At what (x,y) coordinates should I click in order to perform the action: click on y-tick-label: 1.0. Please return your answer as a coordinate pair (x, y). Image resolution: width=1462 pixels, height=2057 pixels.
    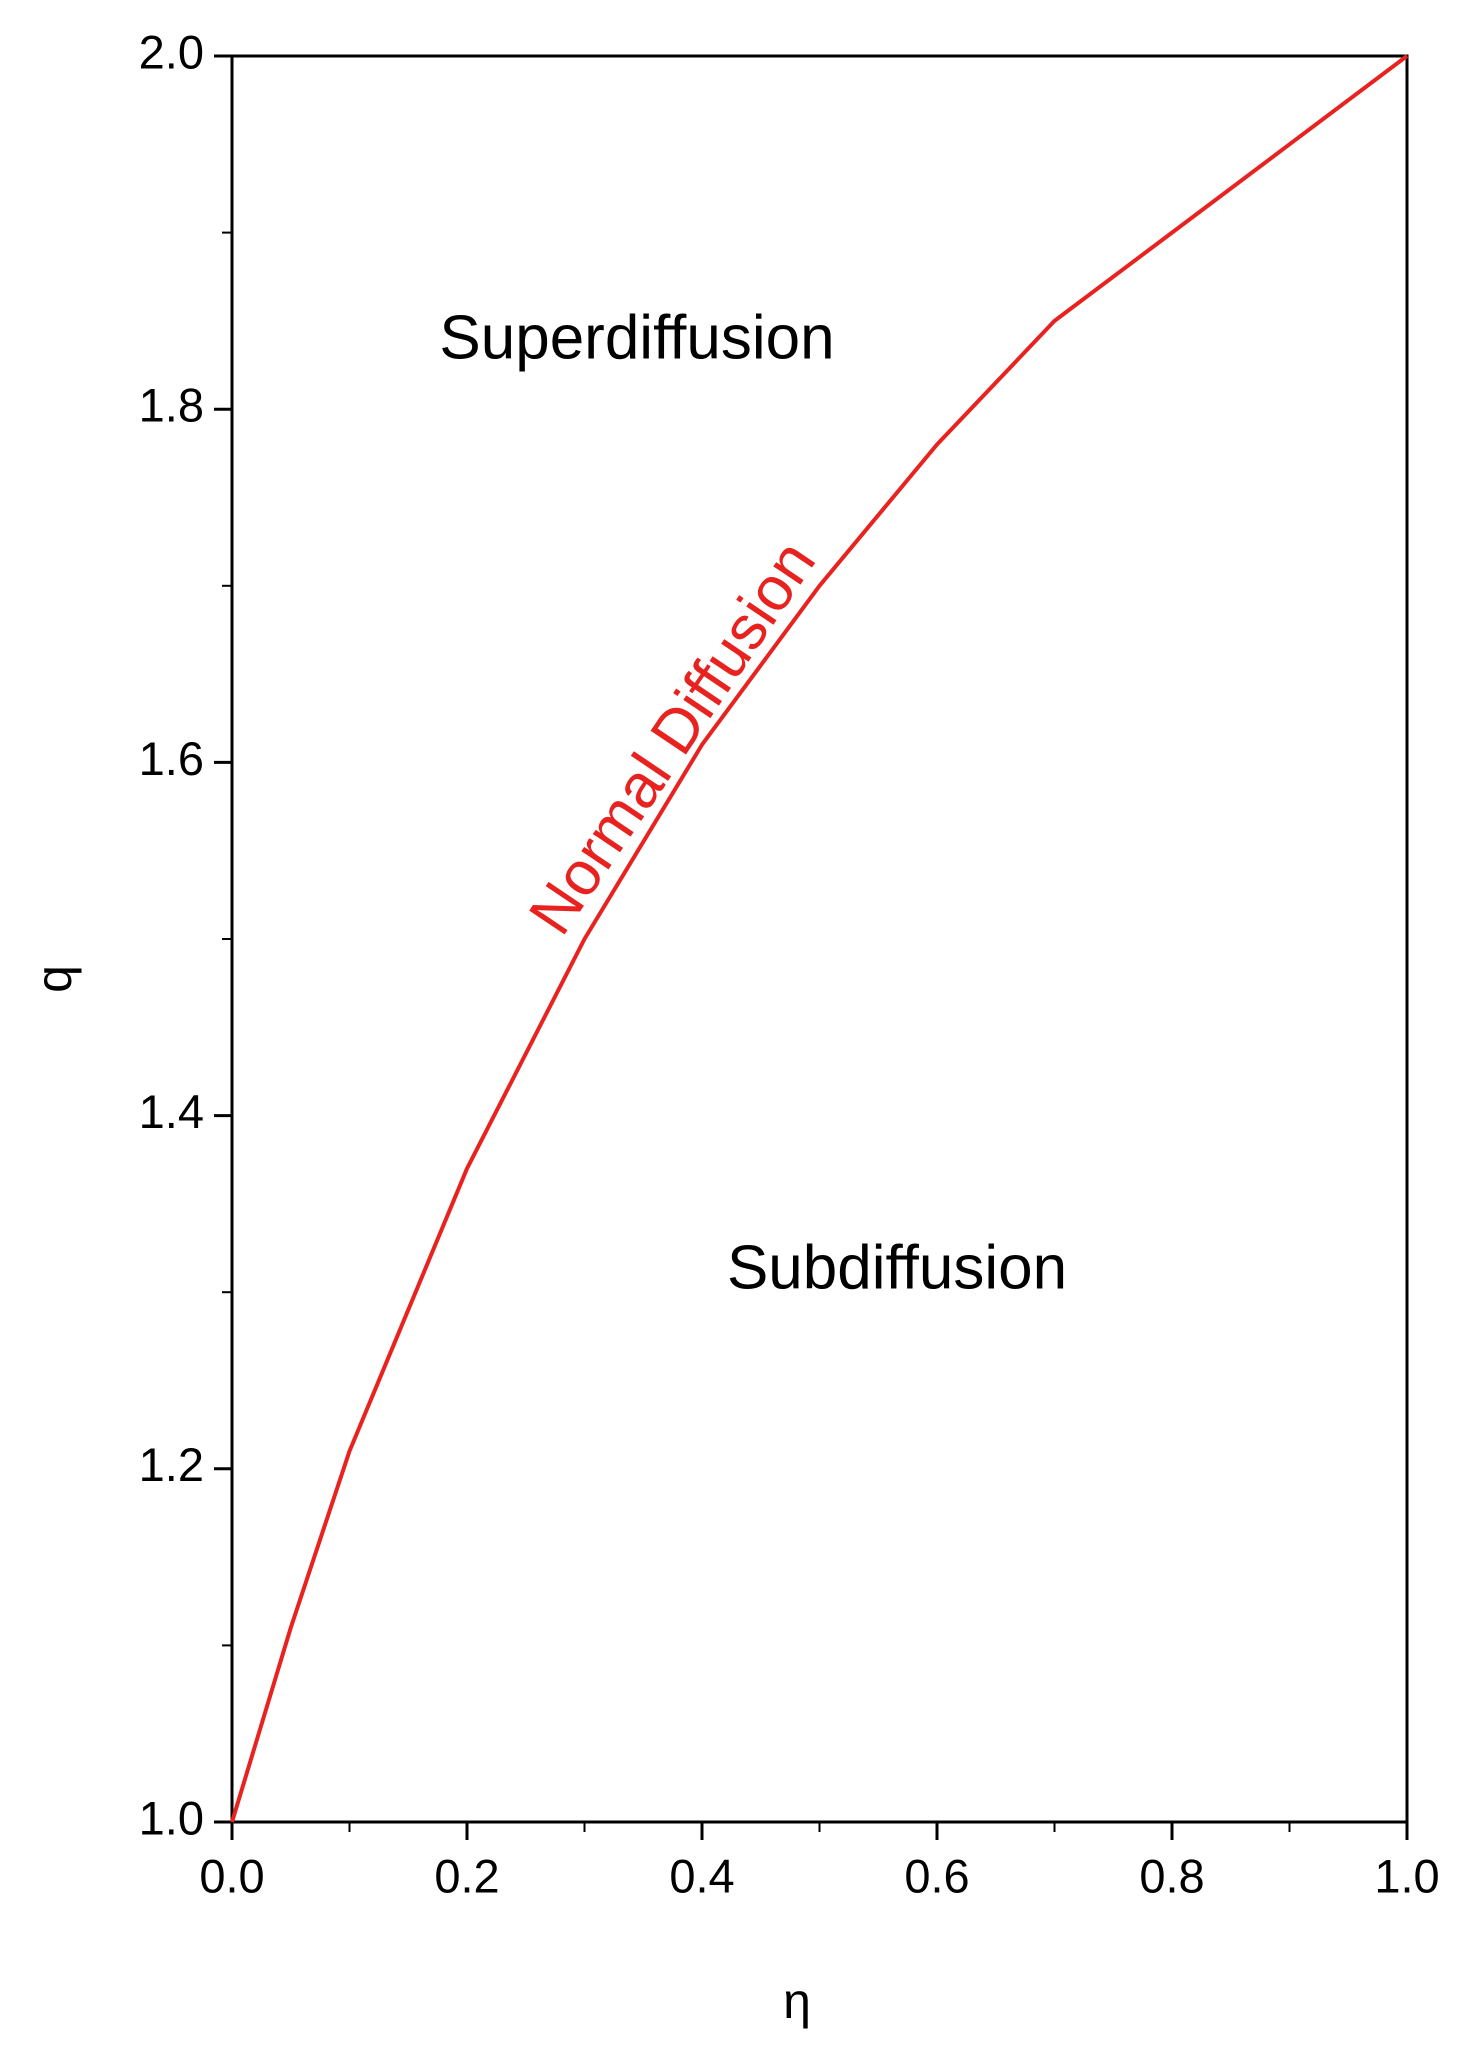
    Looking at the image, I should click on (171, 1817).